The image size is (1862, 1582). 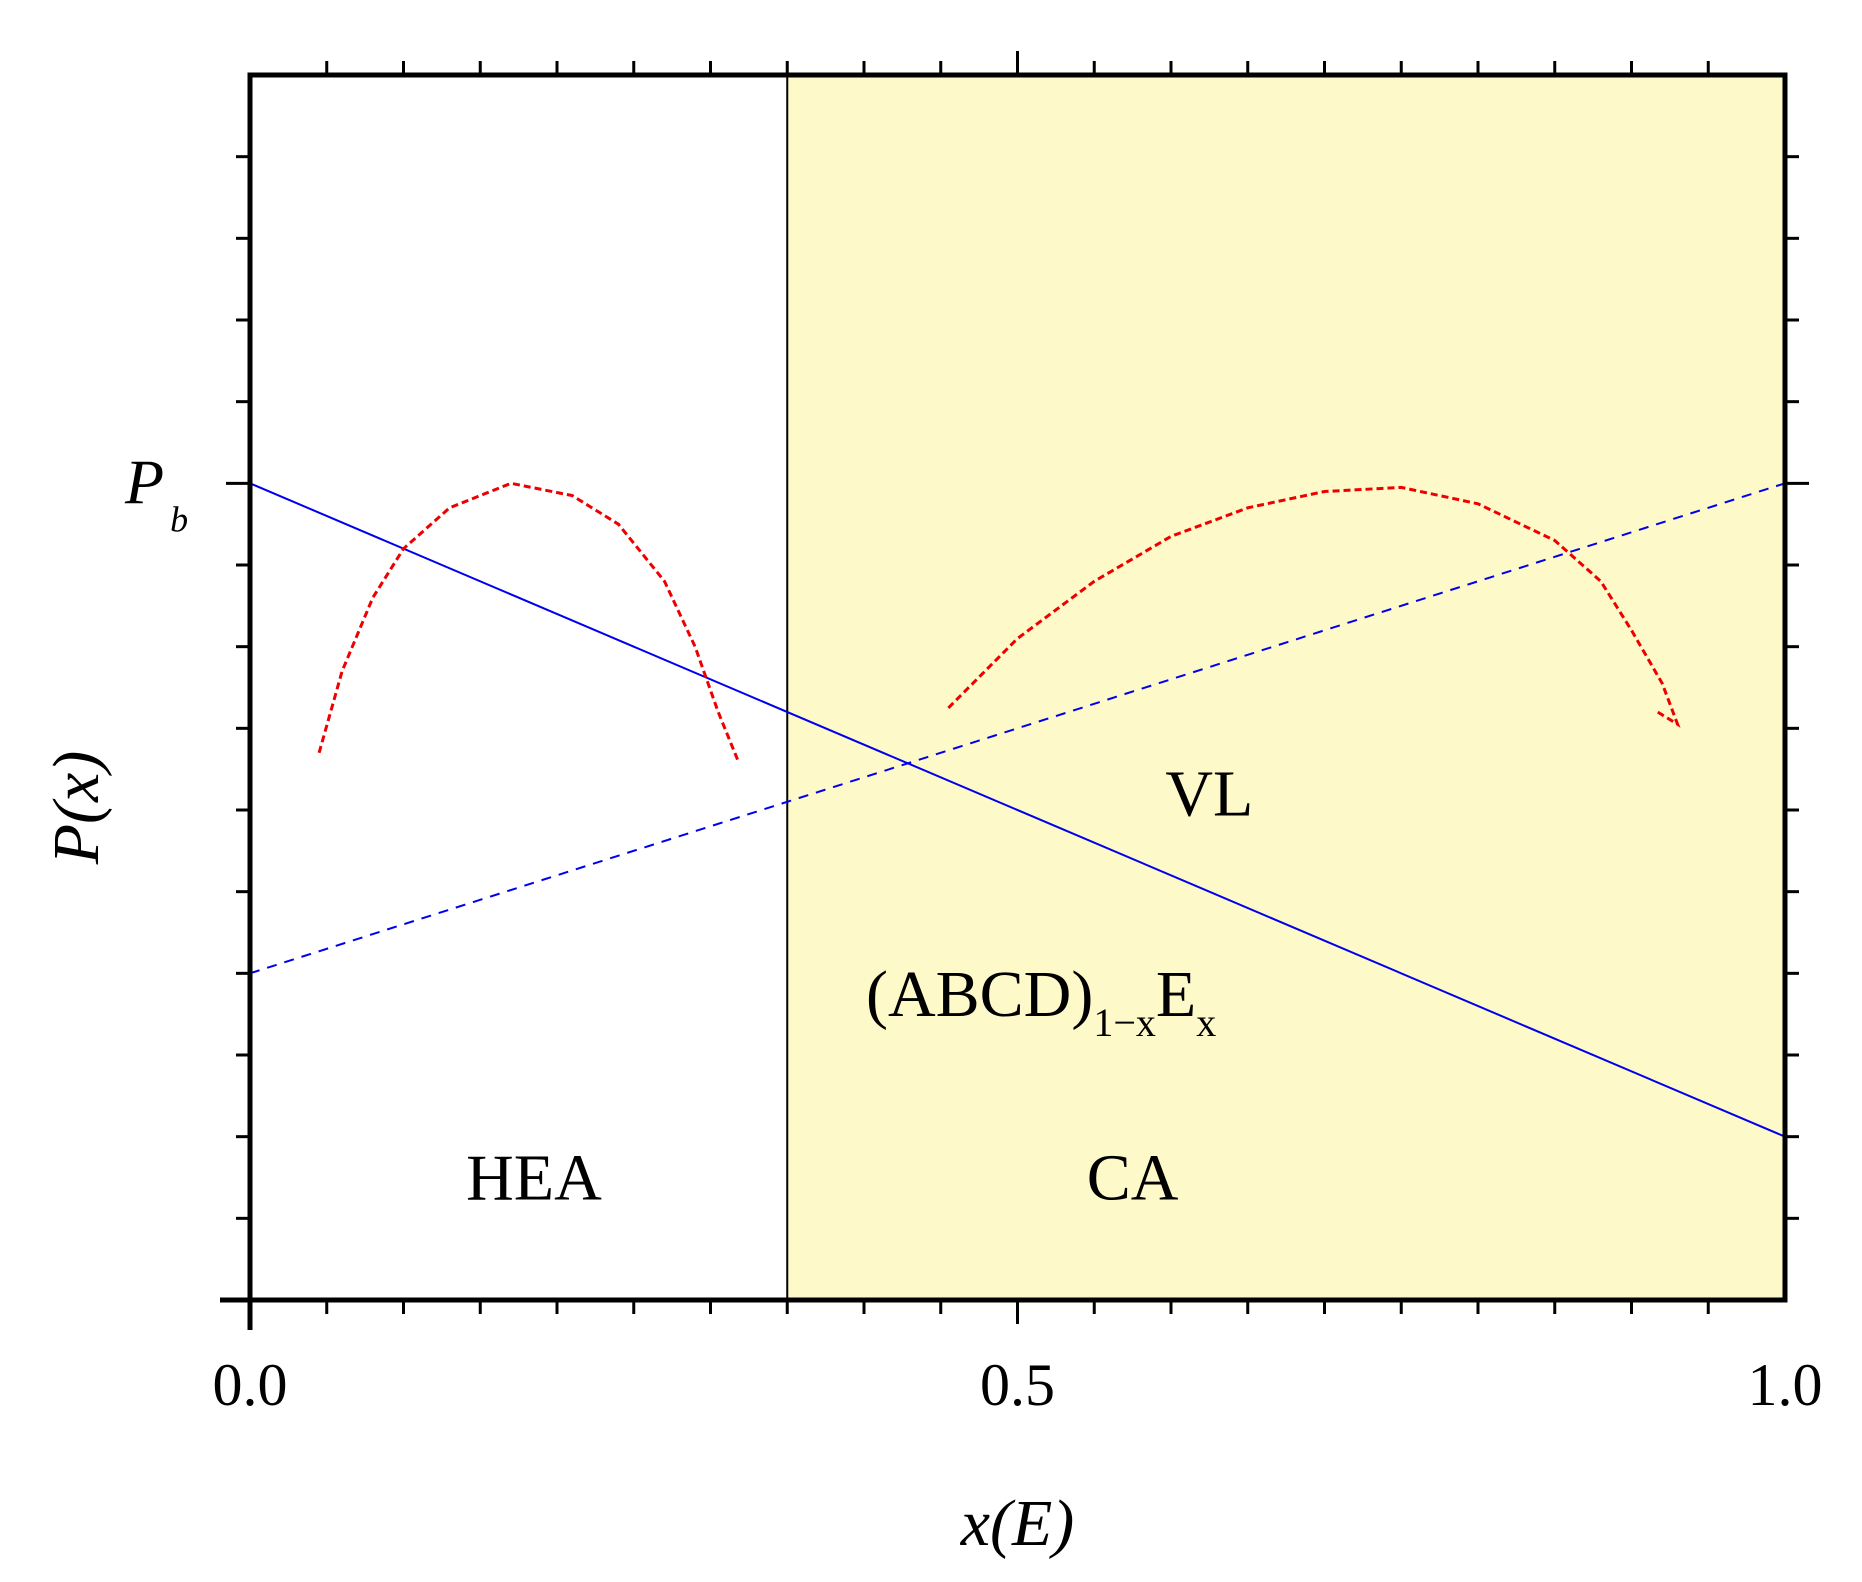 I want to click on x-tick-label: 0.5, so click(x=1017, y=1385).